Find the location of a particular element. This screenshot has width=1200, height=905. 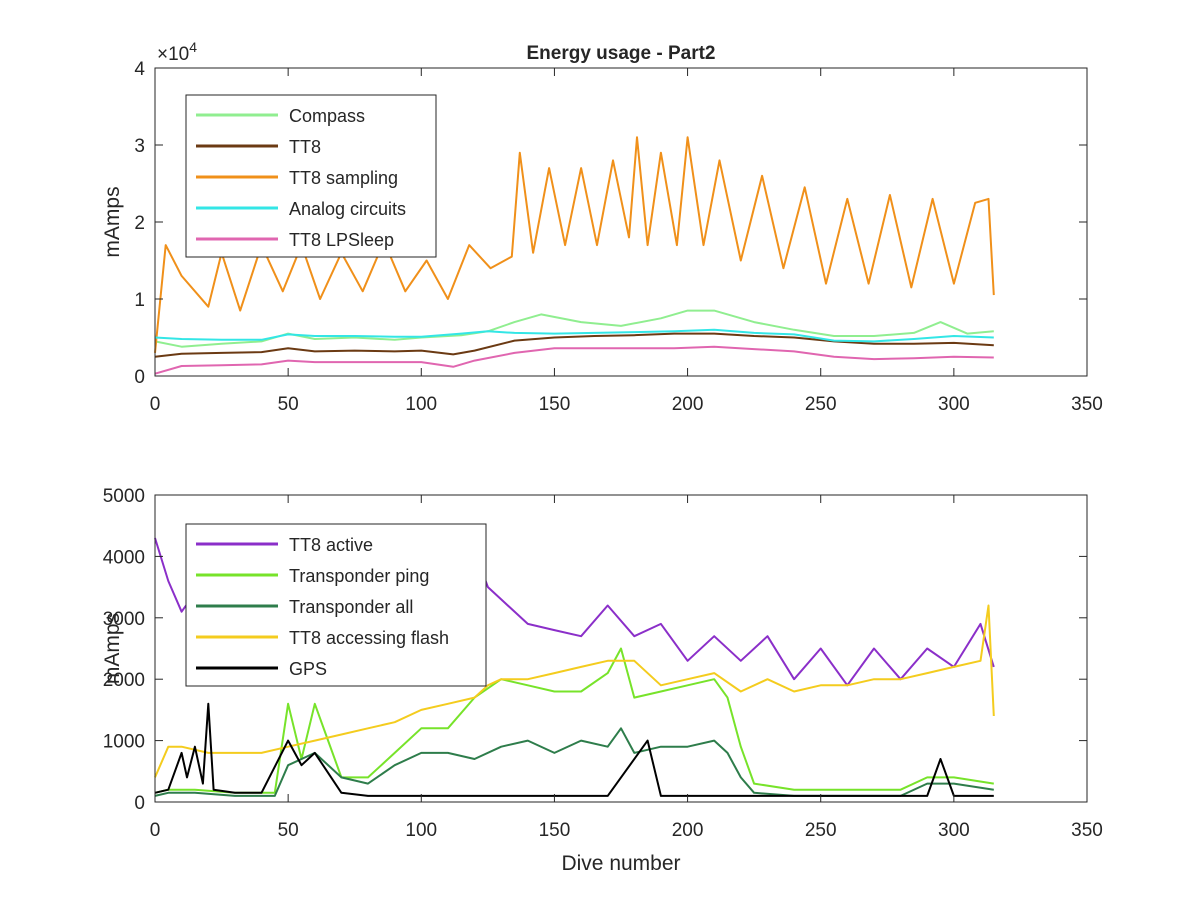

series-line-gps is located at coordinates (574, 749).